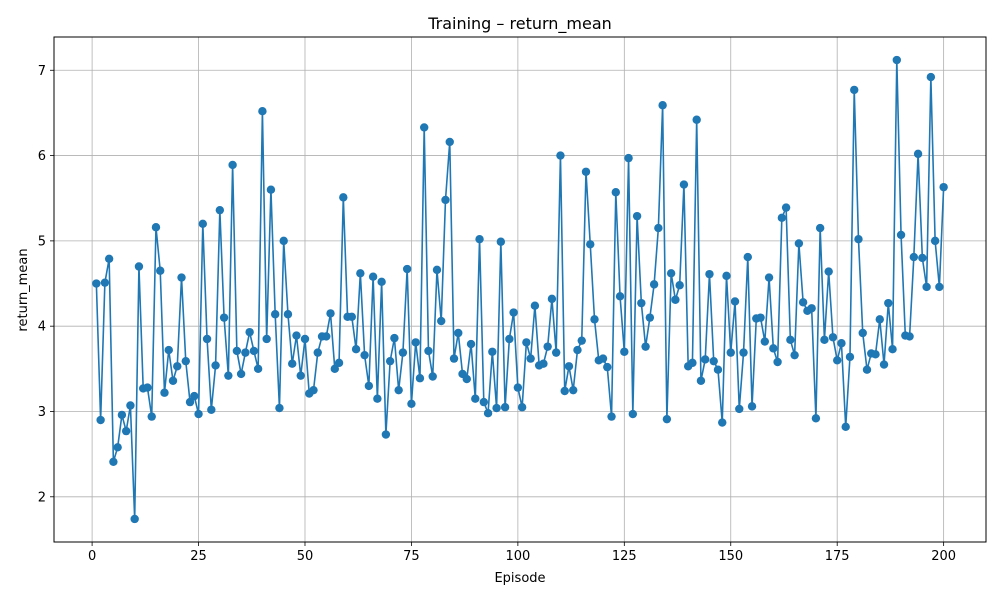 This screenshot has height=600, width=1000. Describe the element at coordinates (42, 71) in the screenshot. I see `y-tick-label: 7` at that location.